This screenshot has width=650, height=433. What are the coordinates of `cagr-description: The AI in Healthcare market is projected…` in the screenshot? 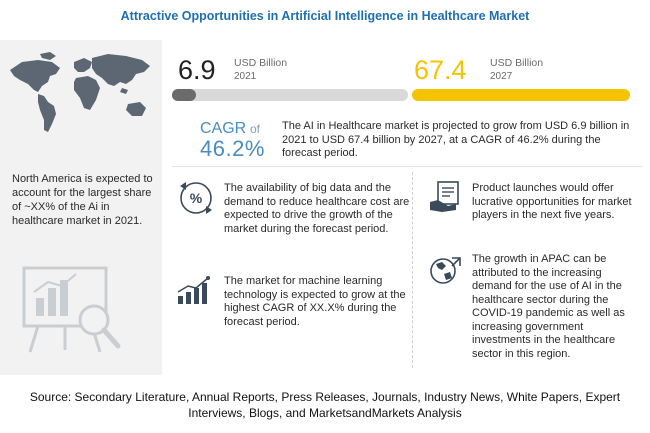 It's located at (456, 139).